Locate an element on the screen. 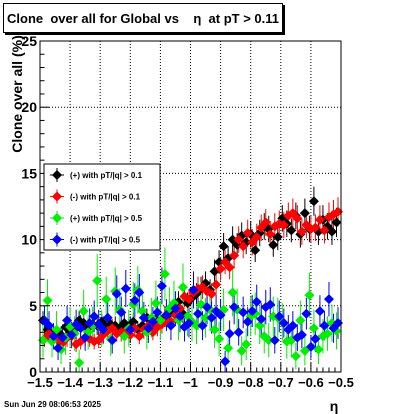 Image resolution: width=400 pixels, height=414 pixels. x-tick-label: −0.8 is located at coordinates (251, 382).